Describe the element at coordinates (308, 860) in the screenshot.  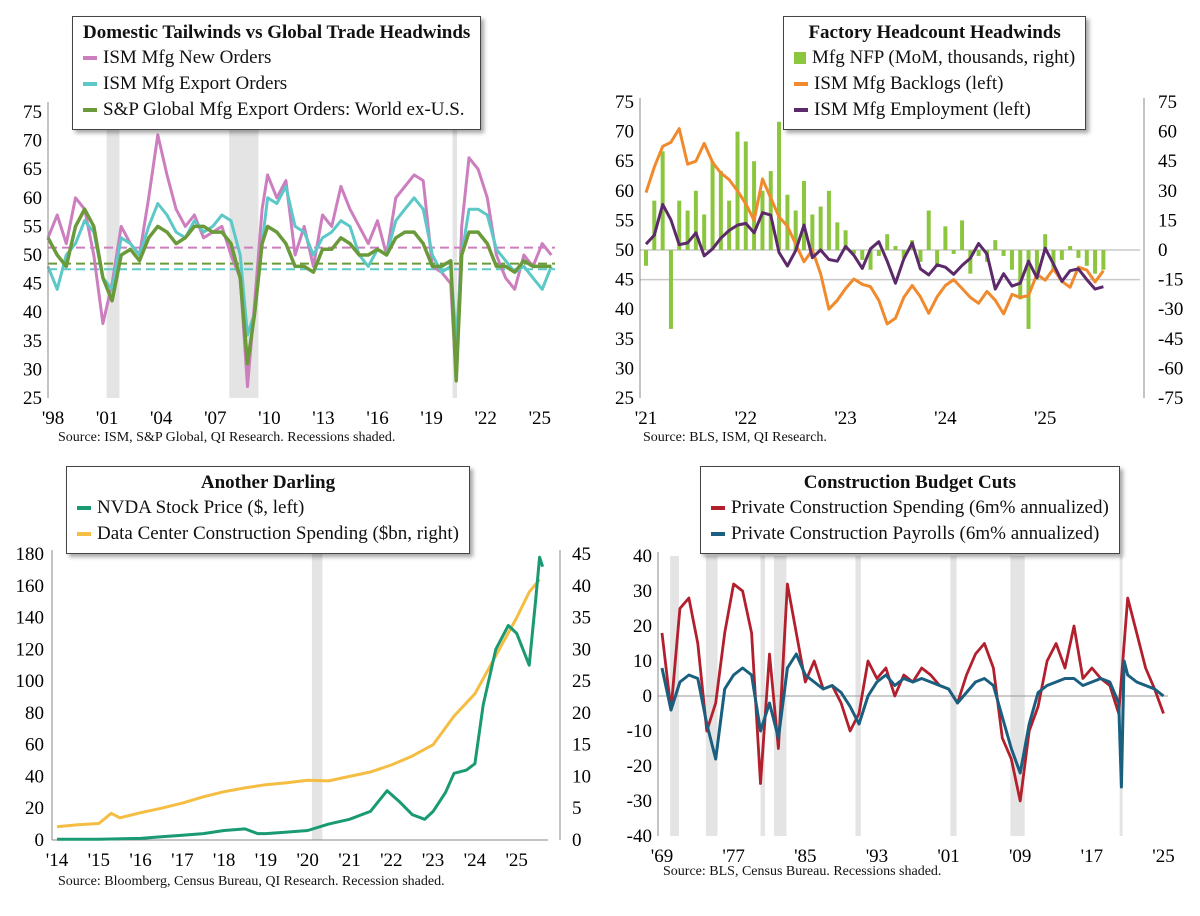
I see `x-tick-label: '20` at that location.